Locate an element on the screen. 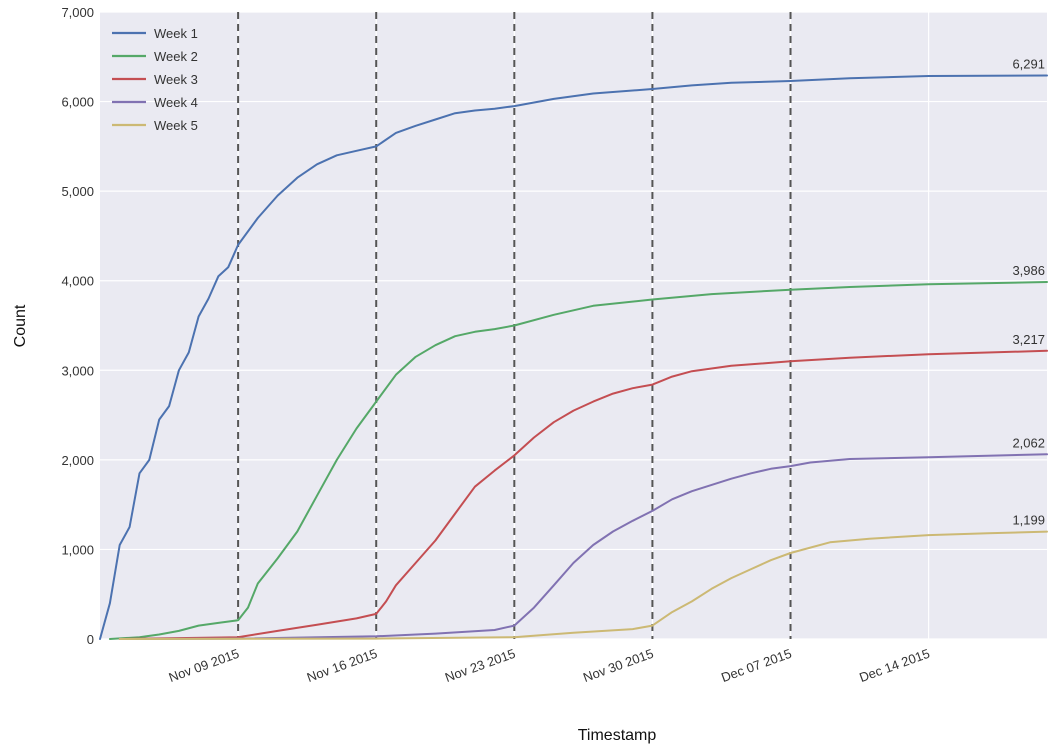 Image resolution: width=1055 pixels, height=749 pixels. y-axis-title: Count is located at coordinates (20, 325).